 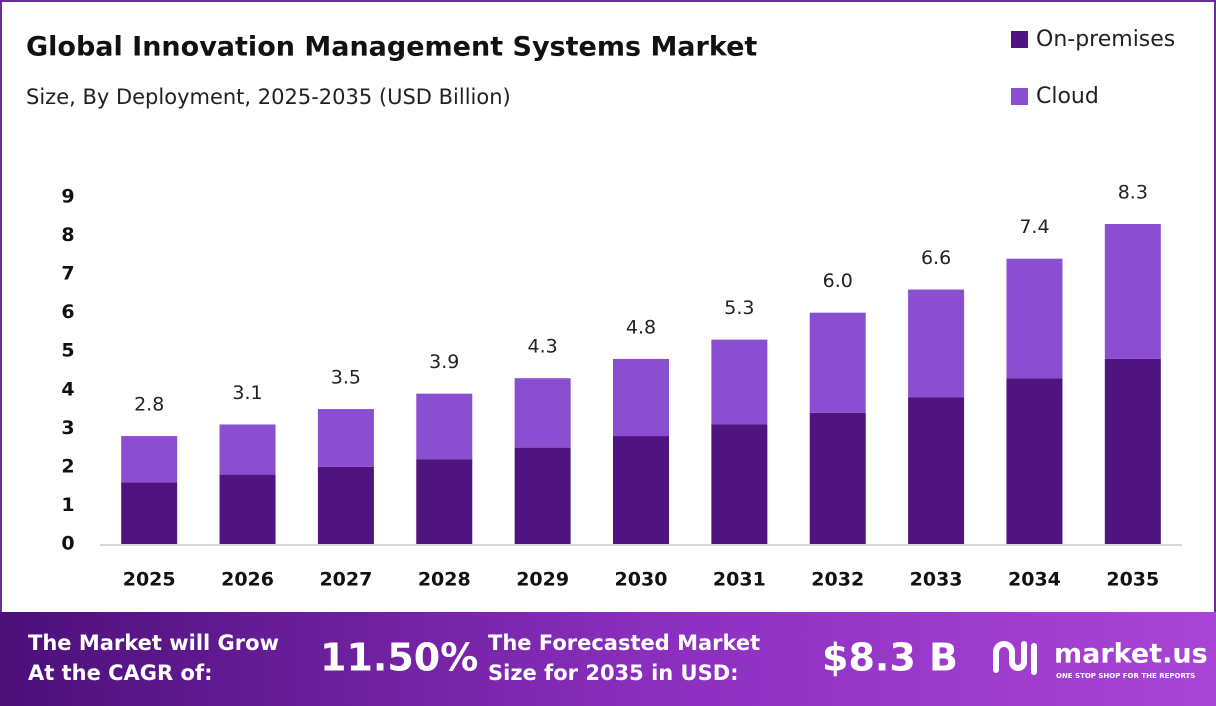 What do you see at coordinates (67, 505) in the screenshot?
I see `y-tick-label: 1` at bounding box center [67, 505].